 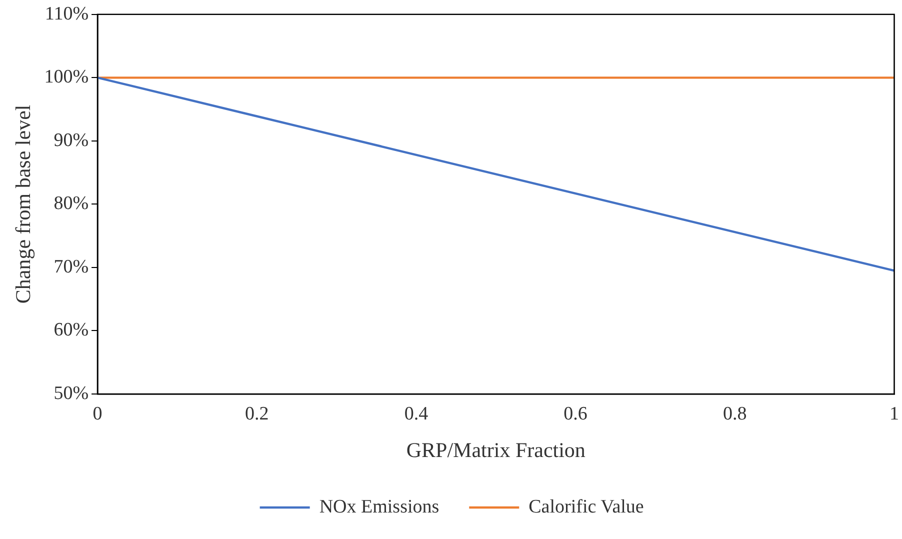 What do you see at coordinates (735, 413) in the screenshot?
I see `x-tick-label: 0.8` at bounding box center [735, 413].